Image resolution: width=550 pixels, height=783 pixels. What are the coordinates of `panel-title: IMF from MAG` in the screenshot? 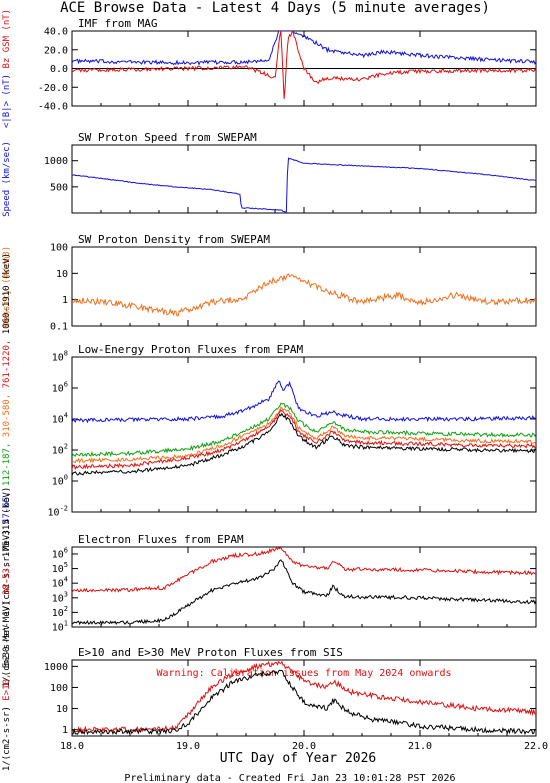 It's located at (117, 23).